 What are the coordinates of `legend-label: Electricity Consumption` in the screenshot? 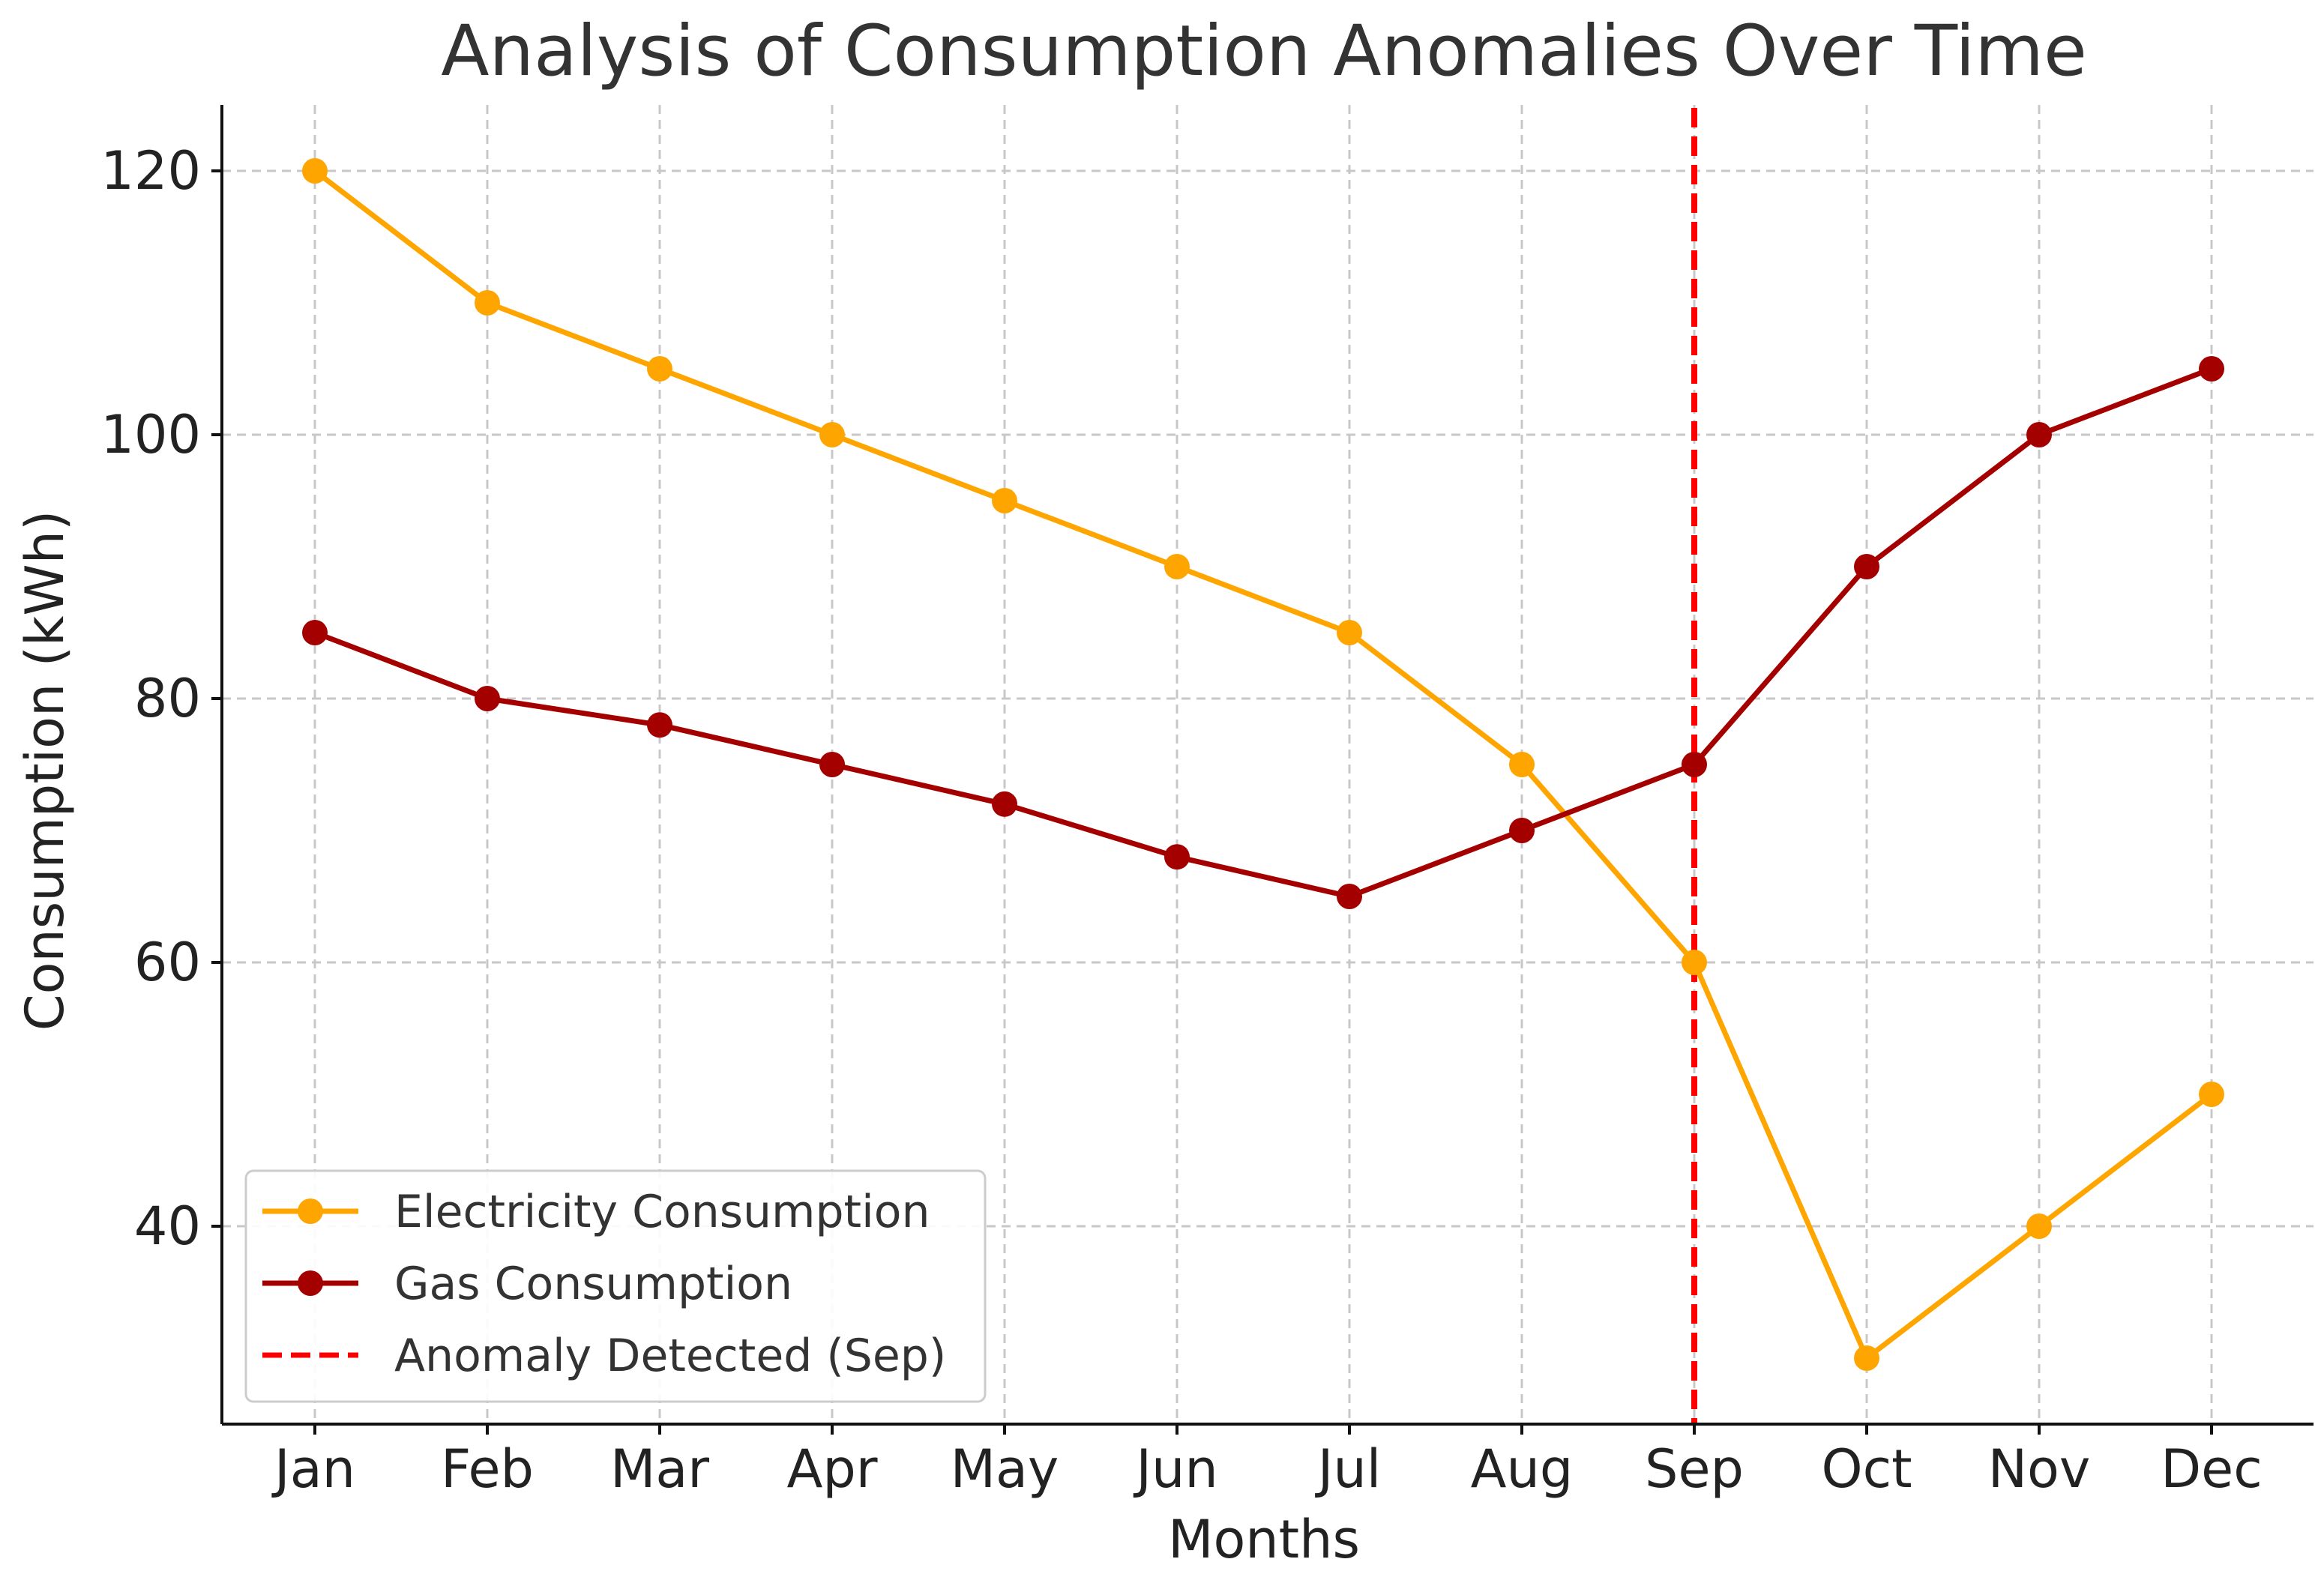 It's located at (662, 1212).